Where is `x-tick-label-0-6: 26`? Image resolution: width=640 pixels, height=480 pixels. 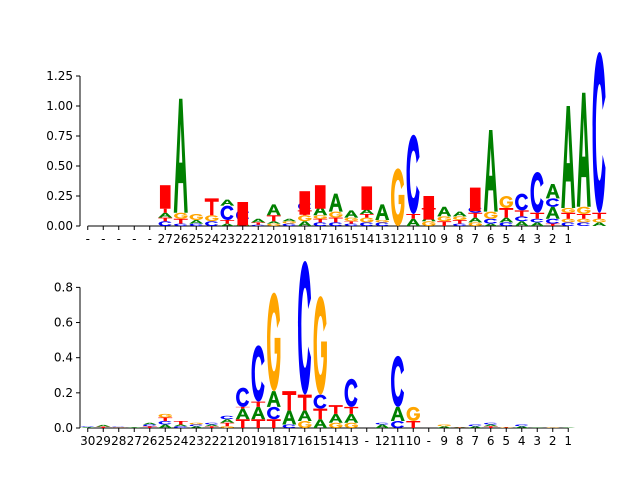
x-tick-label-0-6: 26 is located at coordinates (180, 239).